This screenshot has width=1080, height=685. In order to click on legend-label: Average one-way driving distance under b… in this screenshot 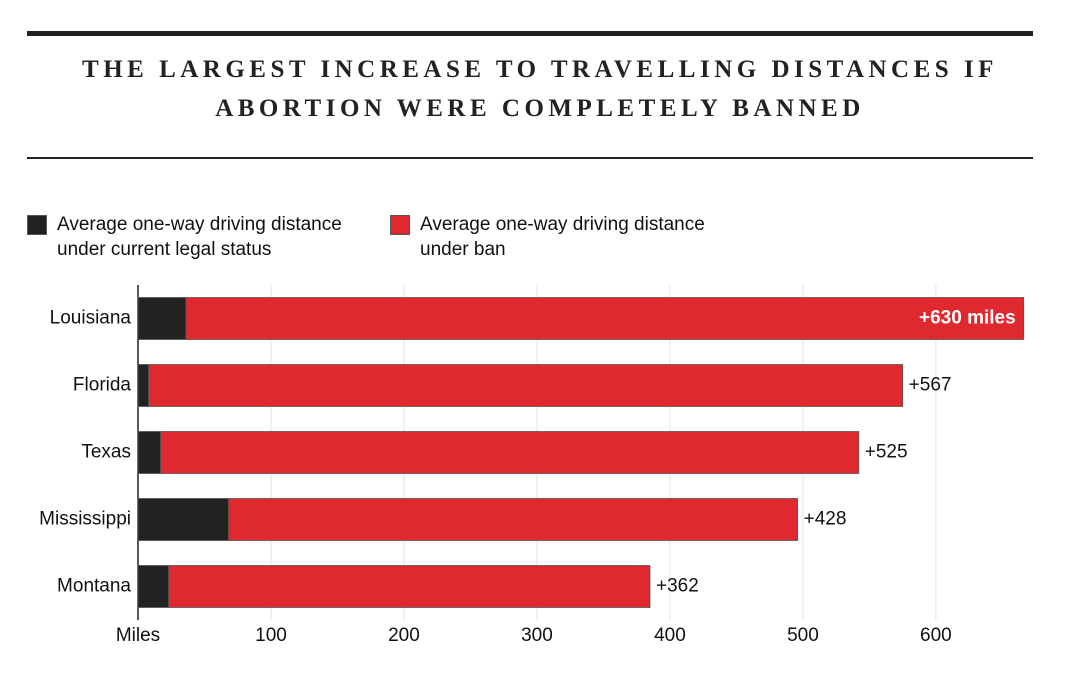, I will do `click(562, 237)`.